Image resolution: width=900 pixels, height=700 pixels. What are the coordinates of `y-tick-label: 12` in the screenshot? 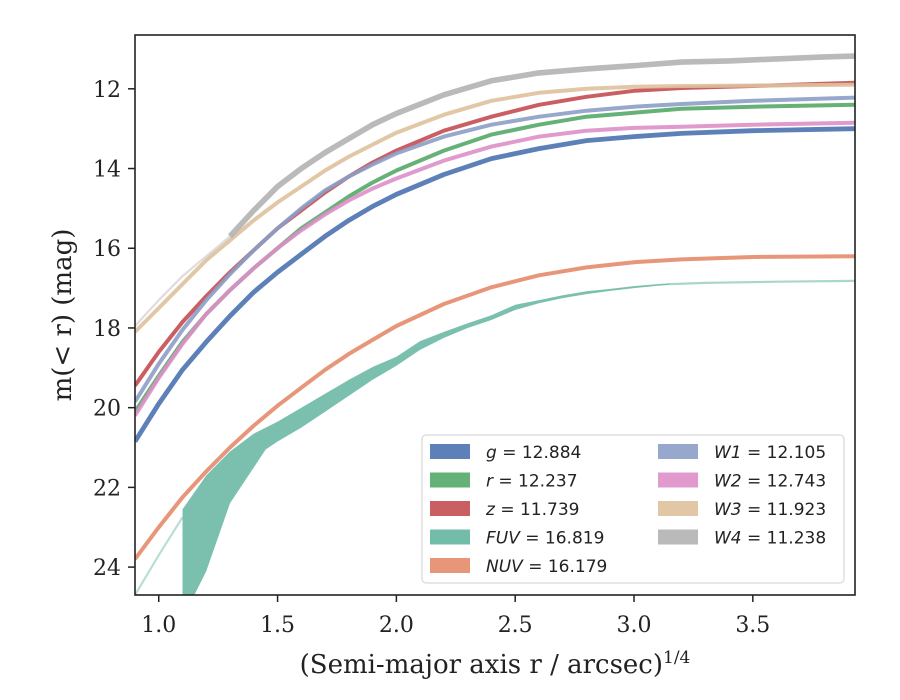 It's located at (107, 90).